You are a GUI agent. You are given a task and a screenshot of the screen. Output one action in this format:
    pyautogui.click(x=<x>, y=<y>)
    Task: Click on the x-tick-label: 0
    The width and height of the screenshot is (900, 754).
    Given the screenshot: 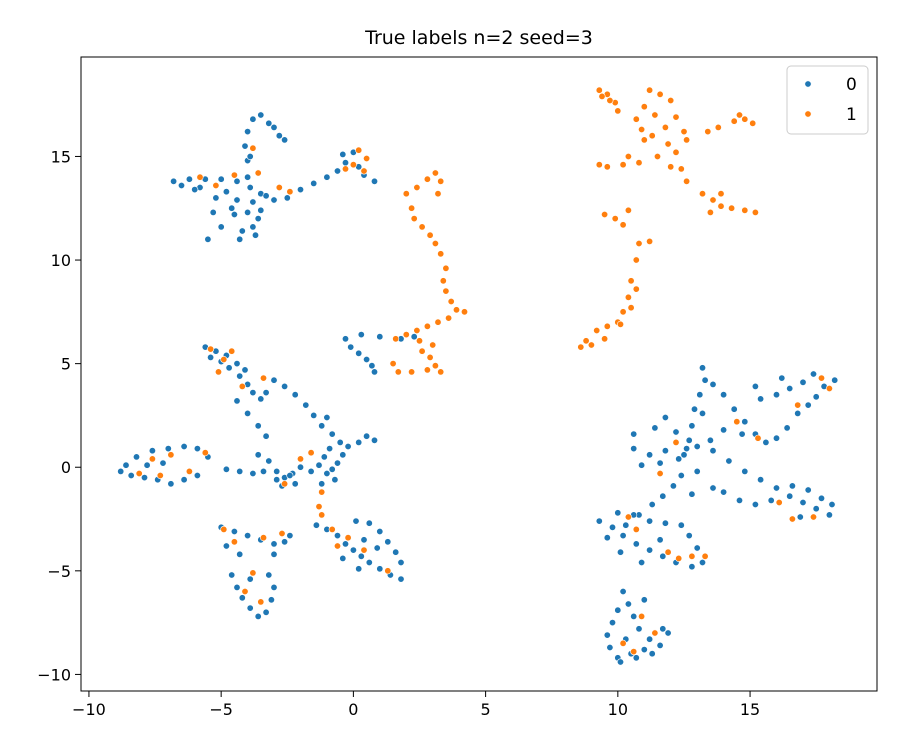 What is the action you would take?
    pyautogui.click(x=353, y=709)
    